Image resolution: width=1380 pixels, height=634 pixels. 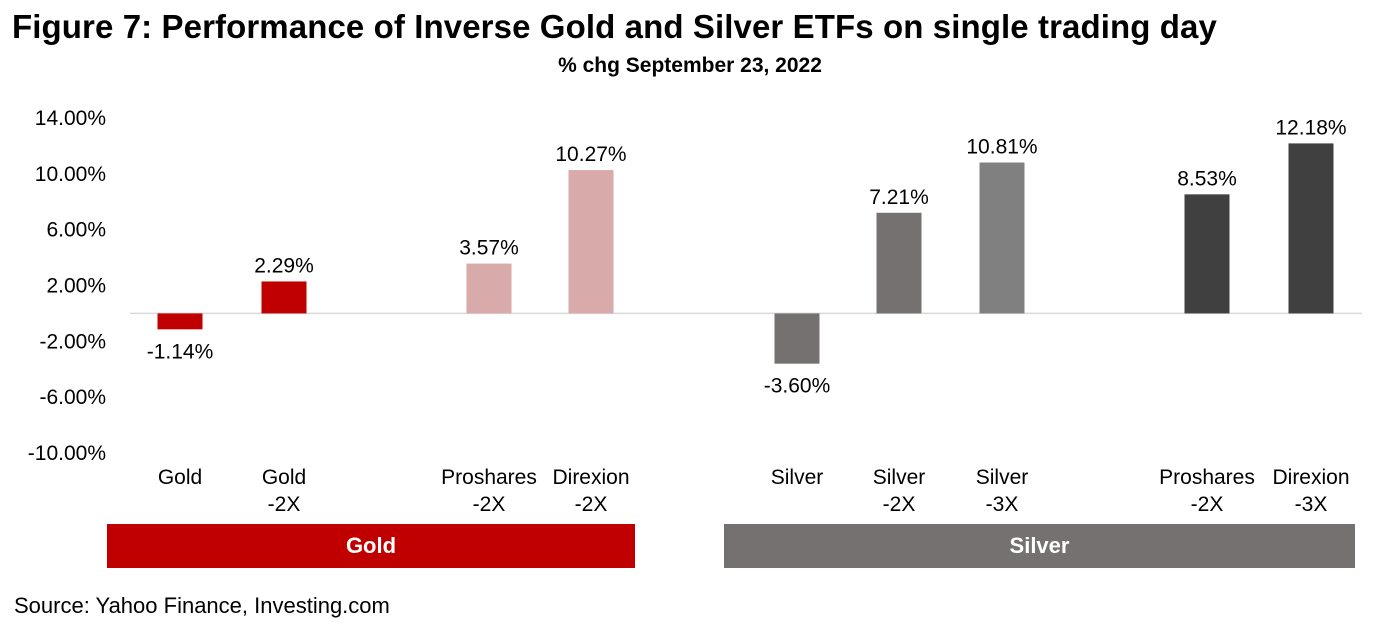 What do you see at coordinates (67, 453) in the screenshot?
I see `y-tick-label: -10.00%` at bounding box center [67, 453].